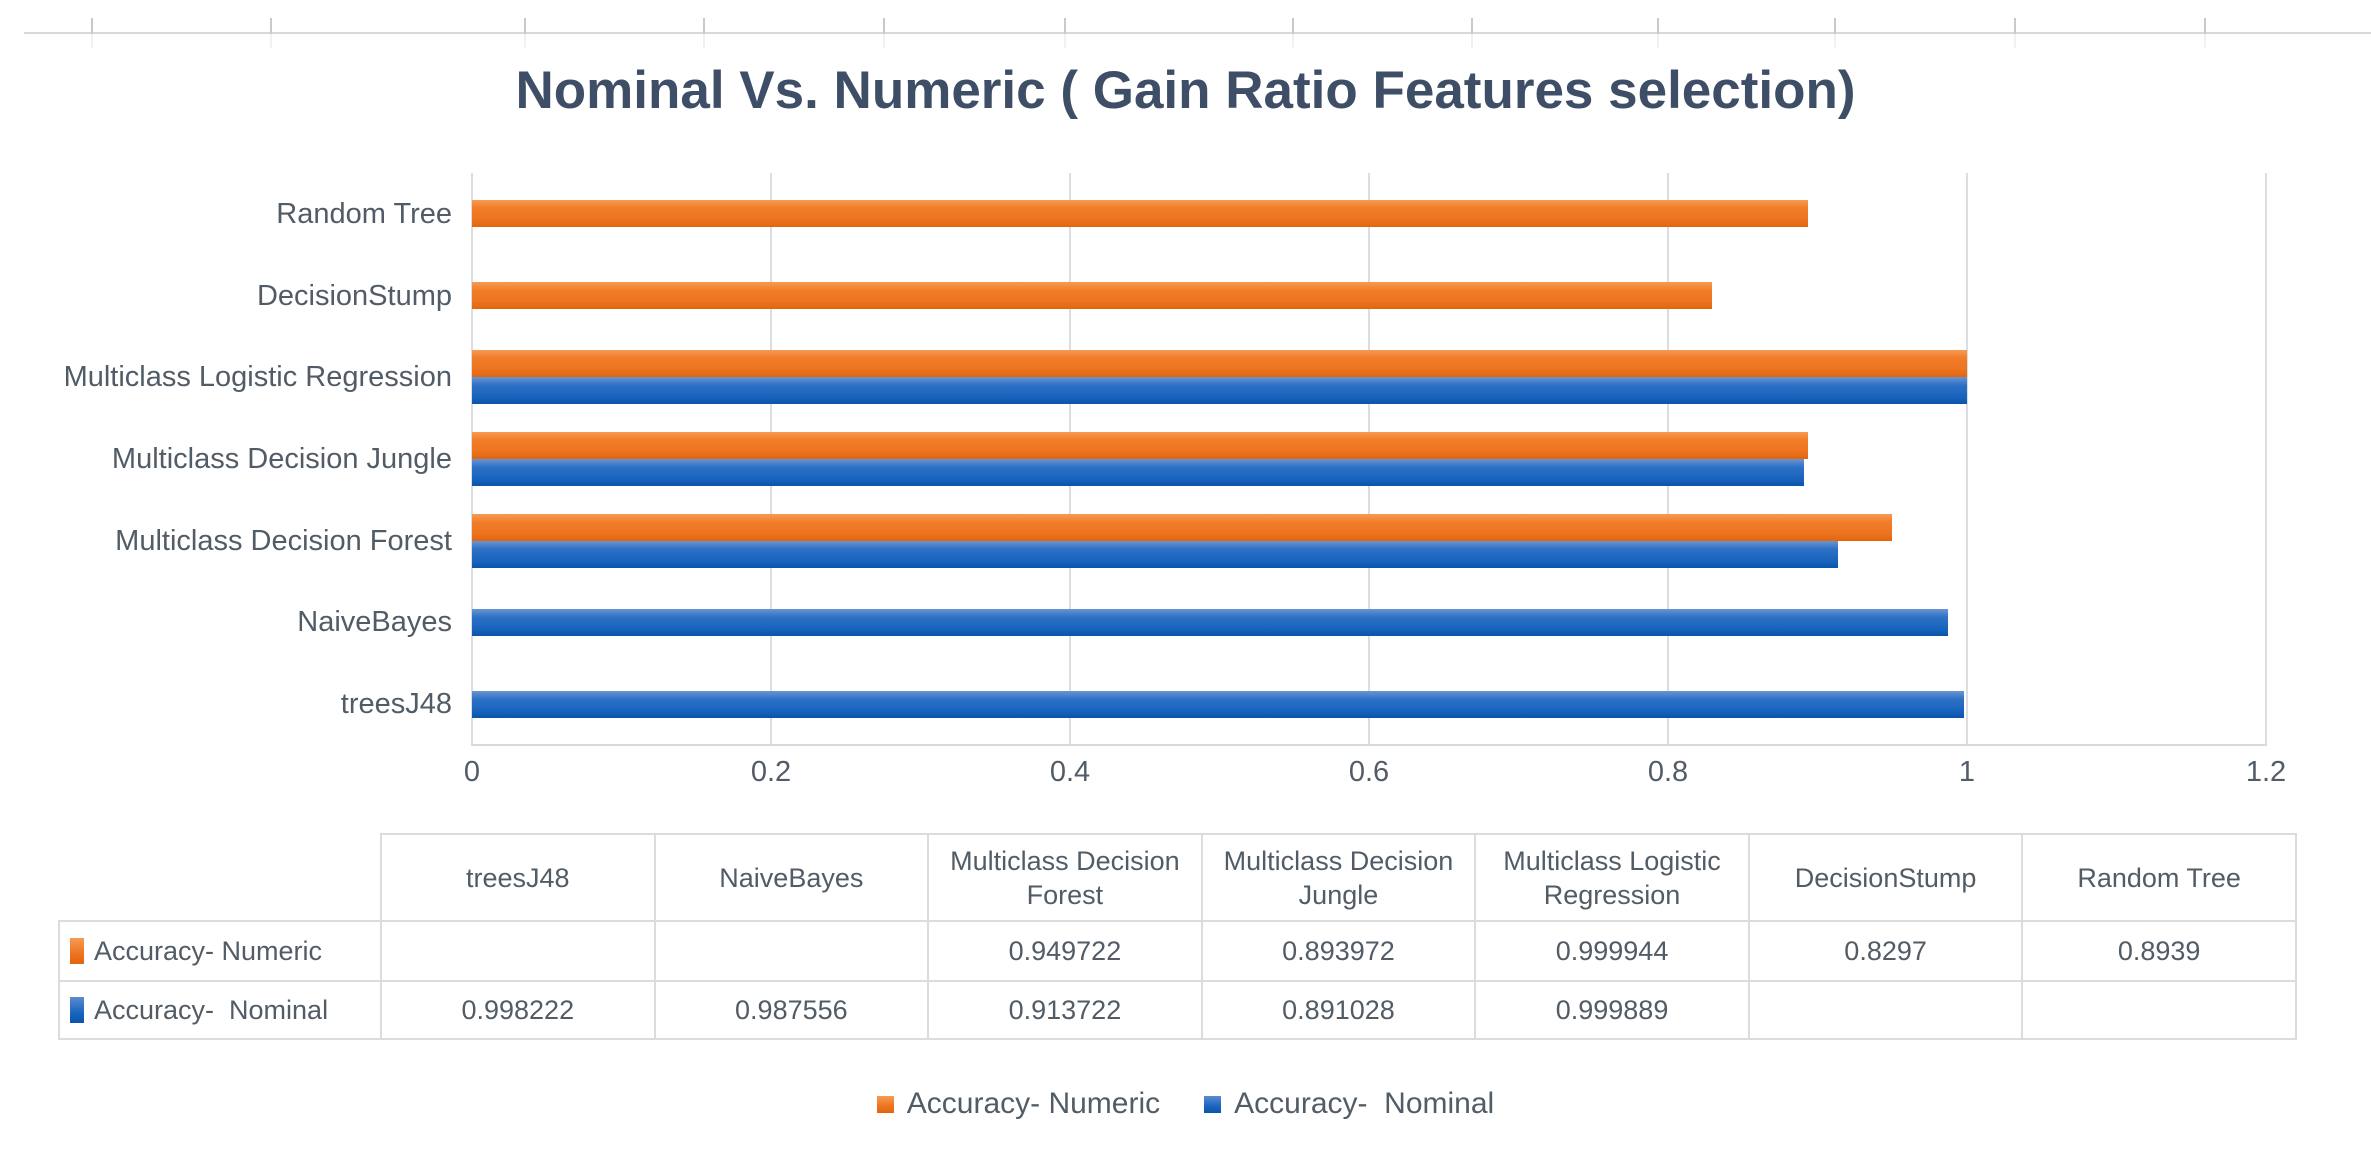  Describe the element at coordinates (354, 295) in the screenshot. I see `category-label: DecisionStump` at that location.